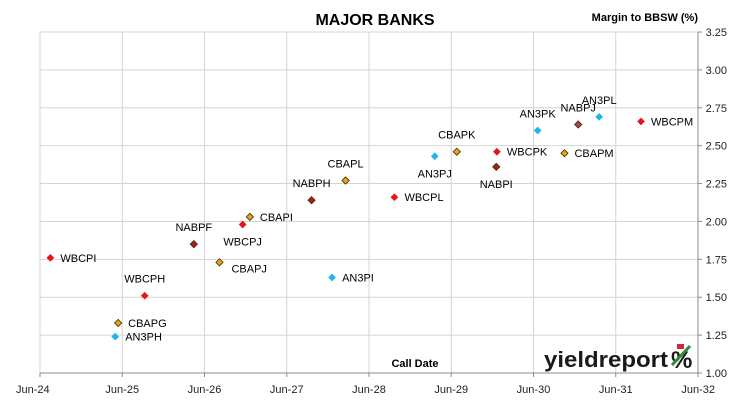 This screenshot has width=730, height=400. I want to click on point-an3pl, so click(599, 116).